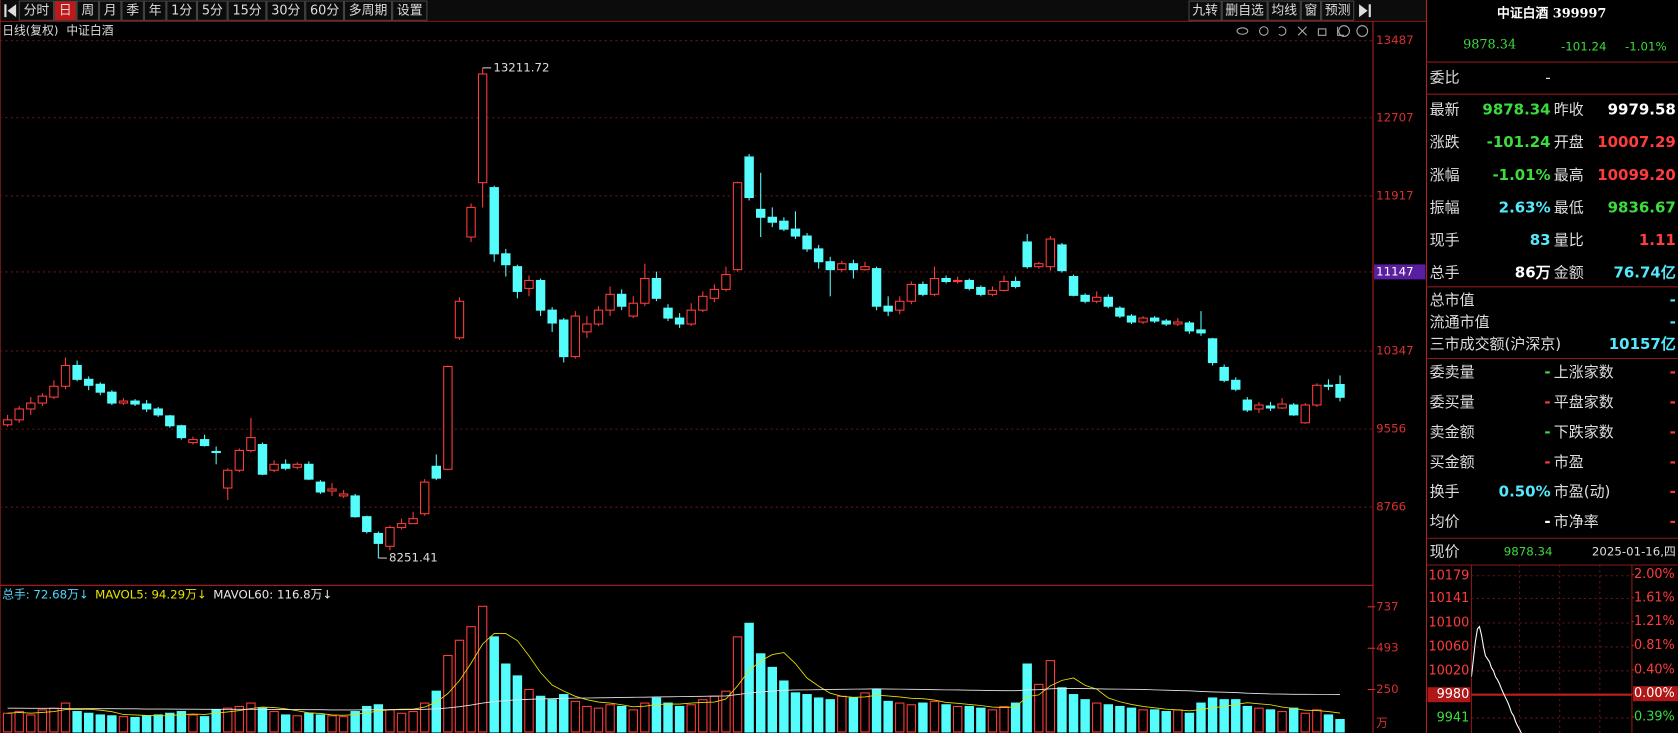 The image size is (1678, 733). Describe the element at coordinates (1569, 462) in the screenshot. I see `field-label: 市盈` at that location.